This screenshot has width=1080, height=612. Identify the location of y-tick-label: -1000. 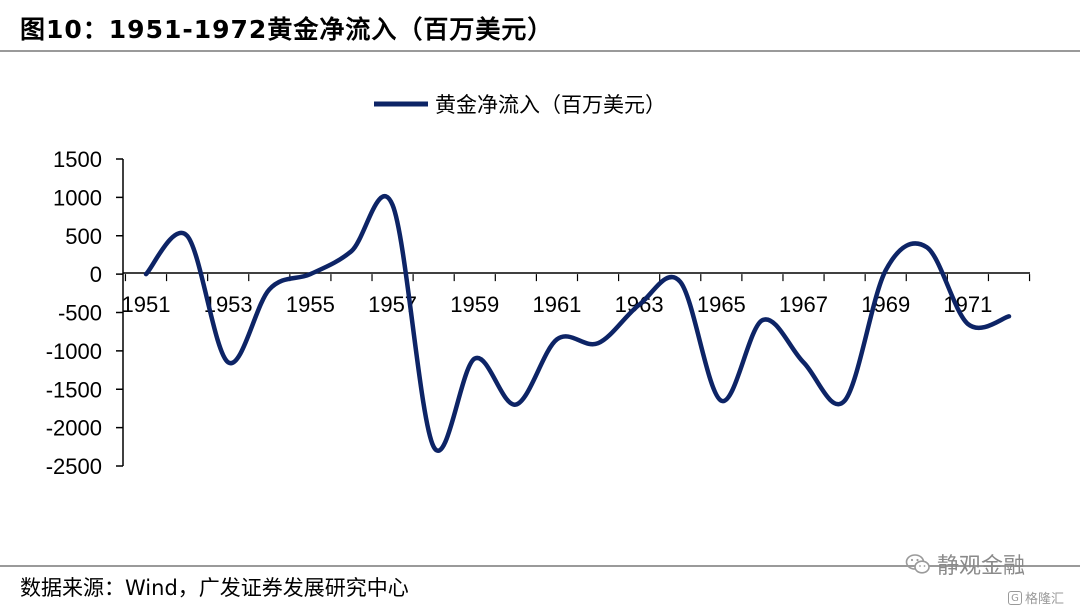
(74, 351).